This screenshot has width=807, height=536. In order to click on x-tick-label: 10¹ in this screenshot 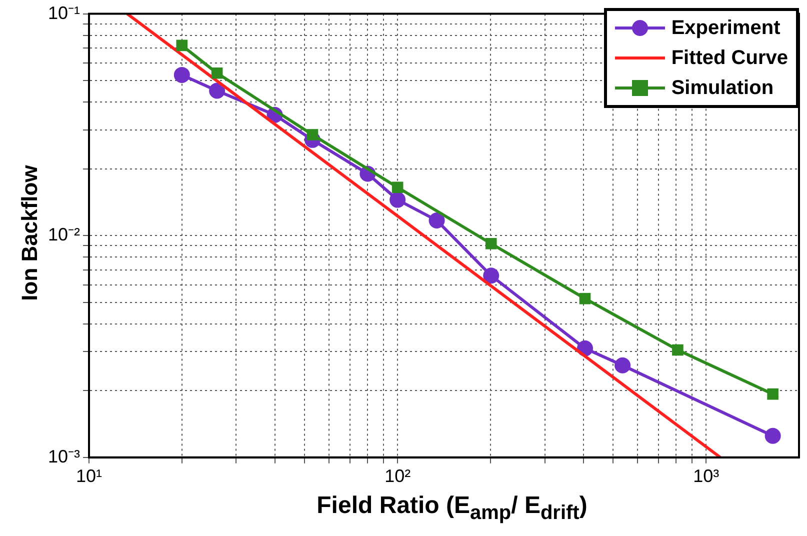, I will do `click(89, 476)`.